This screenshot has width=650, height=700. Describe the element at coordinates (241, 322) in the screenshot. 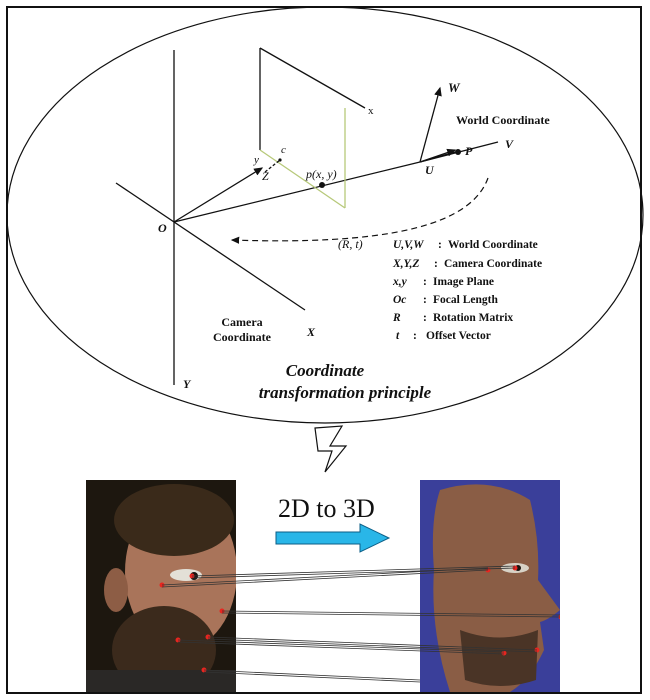

I see `camera-label-line1: Camera` at that location.